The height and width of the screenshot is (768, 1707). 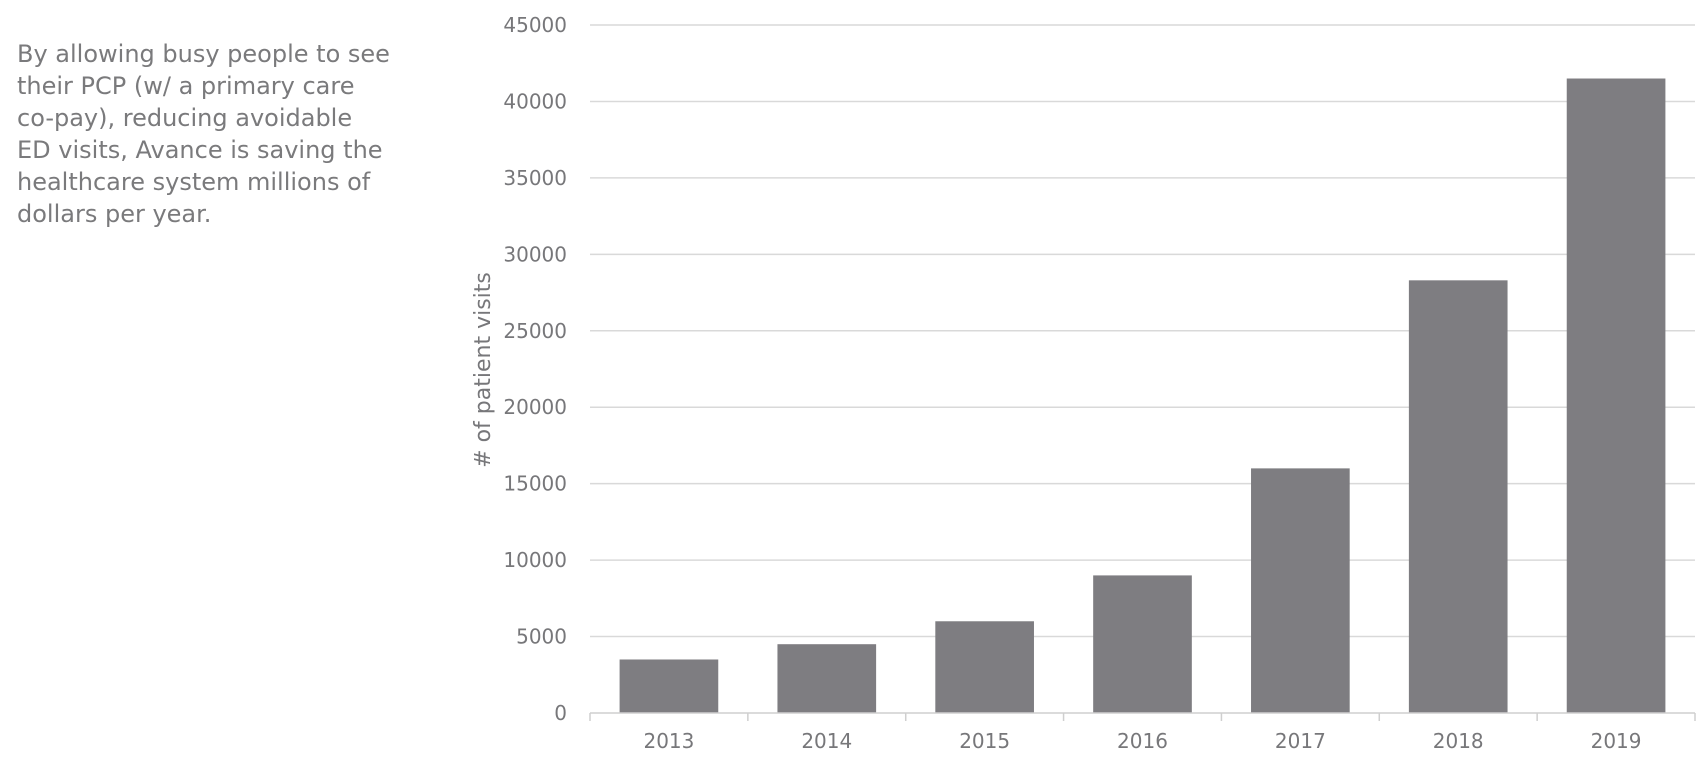 What do you see at coordinates (541, 637) in the screenshot?
I see `y-tick-label: 5000` at bounding box center [541, 637].